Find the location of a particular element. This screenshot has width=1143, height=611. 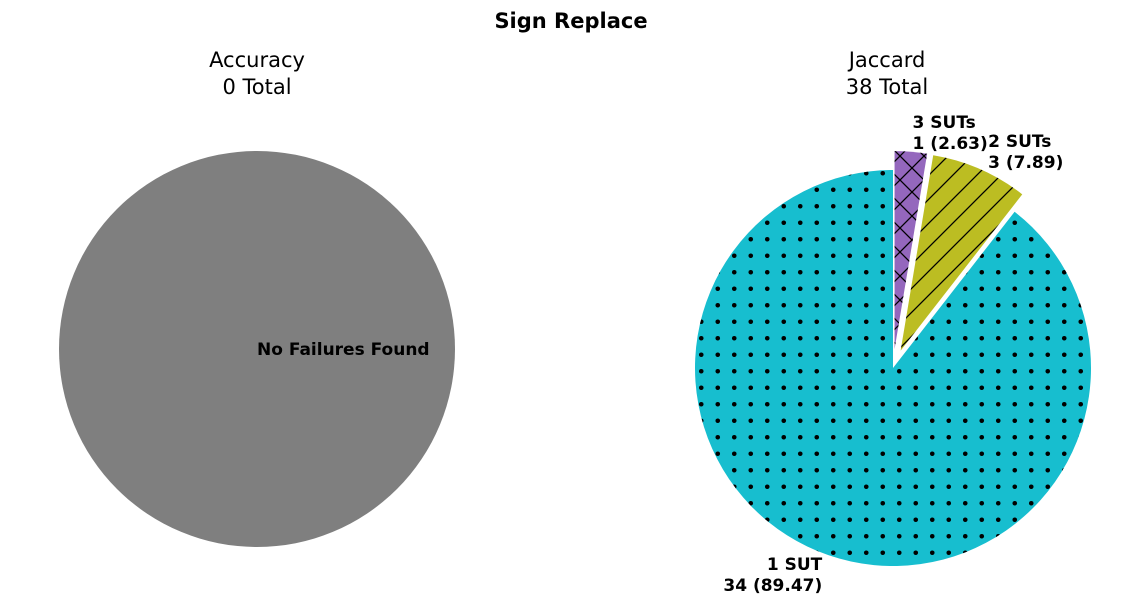

slice-hatch-2-suts is located at coordinates (961, 253).